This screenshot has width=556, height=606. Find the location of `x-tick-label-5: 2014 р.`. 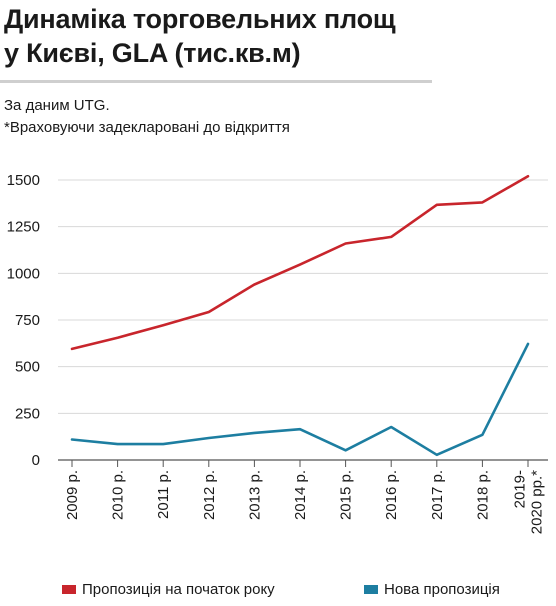

x-tick-label-5: 2014 р. is located at coordinates (300, 495).